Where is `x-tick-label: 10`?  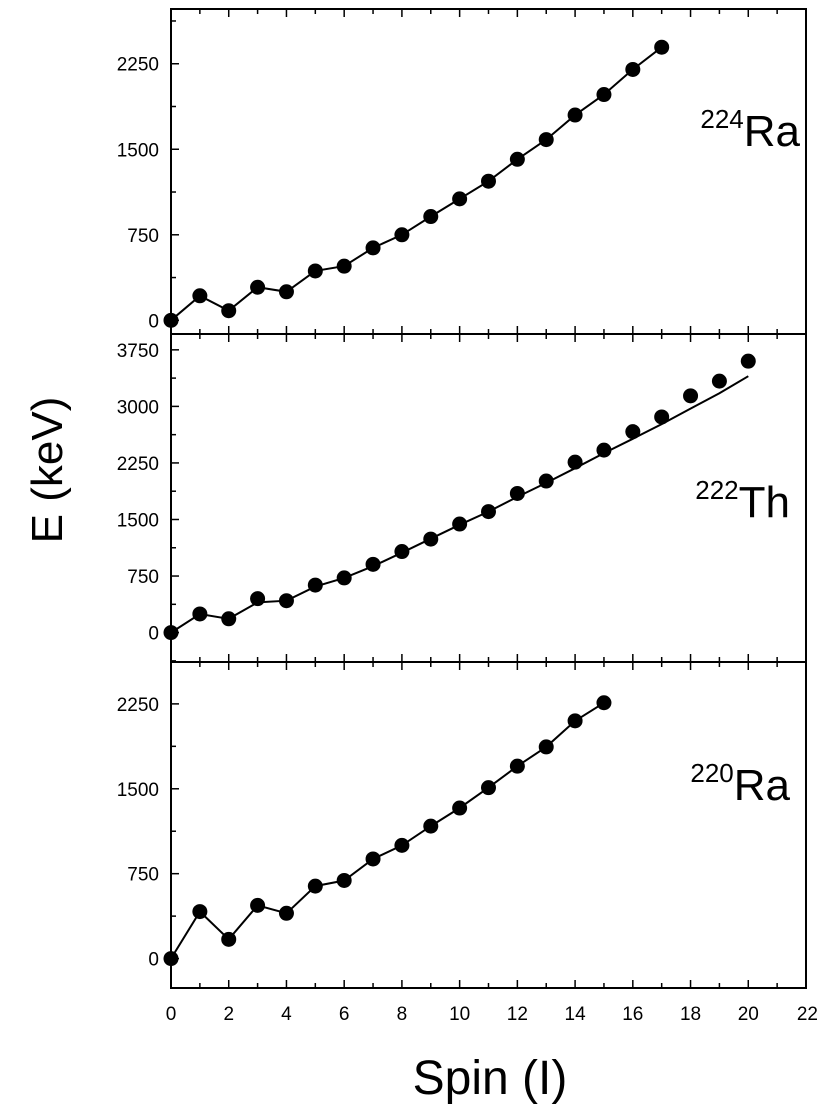
x-tick-label: 10 is located at coordinates (459, 1014).